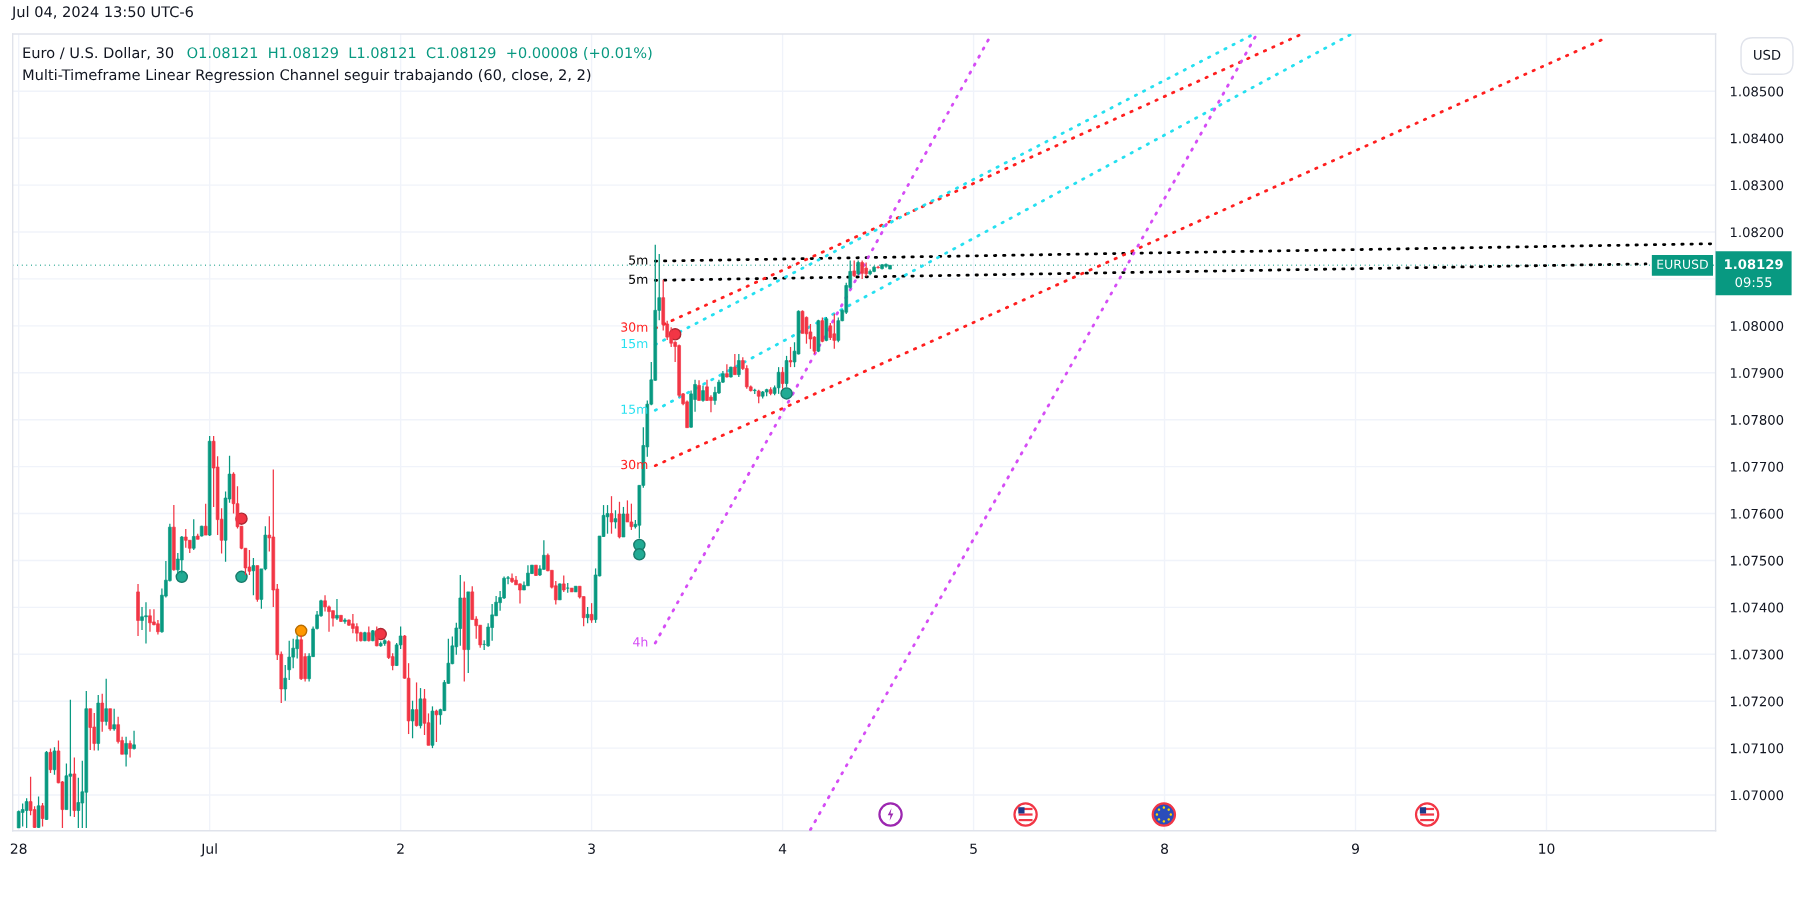  I want to click on y-tick-label: 1.07300, so click(1757, 654).